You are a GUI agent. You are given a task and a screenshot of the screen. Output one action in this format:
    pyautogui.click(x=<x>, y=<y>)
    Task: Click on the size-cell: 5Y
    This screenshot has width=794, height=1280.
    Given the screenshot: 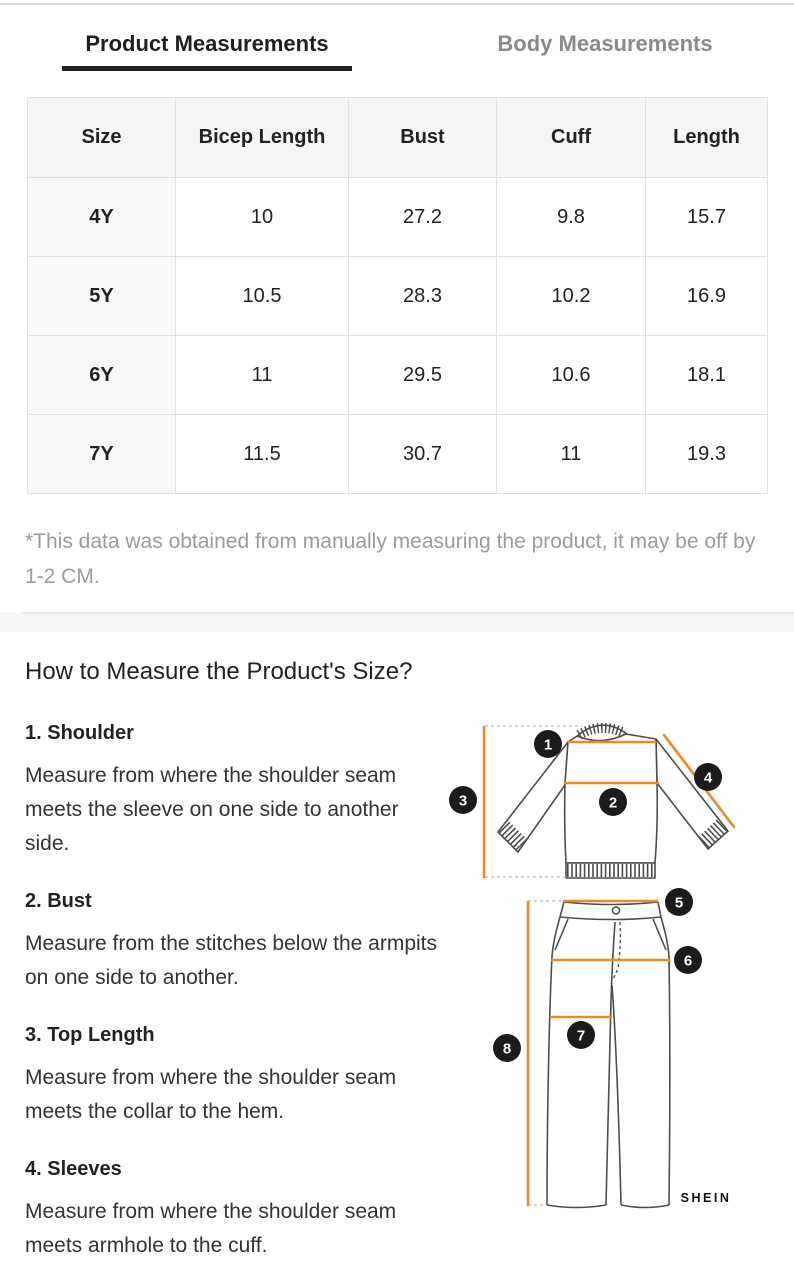 What is the action you would take?
    pyautogui.click(x=101, y=296)
    